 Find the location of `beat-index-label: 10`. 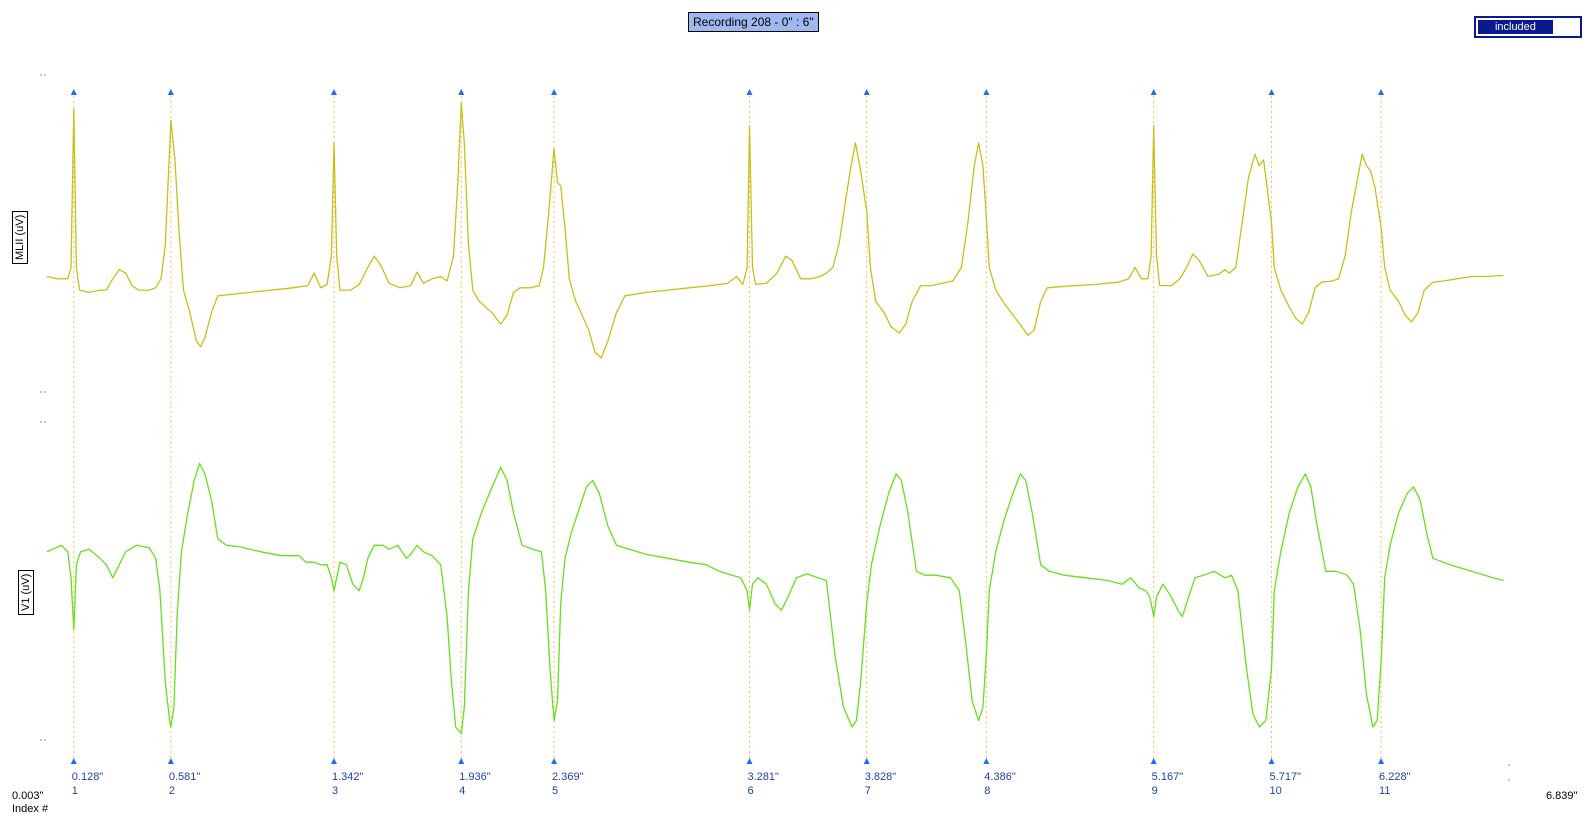

beat-index-label: 10 is located at coordinates (1276, 791).